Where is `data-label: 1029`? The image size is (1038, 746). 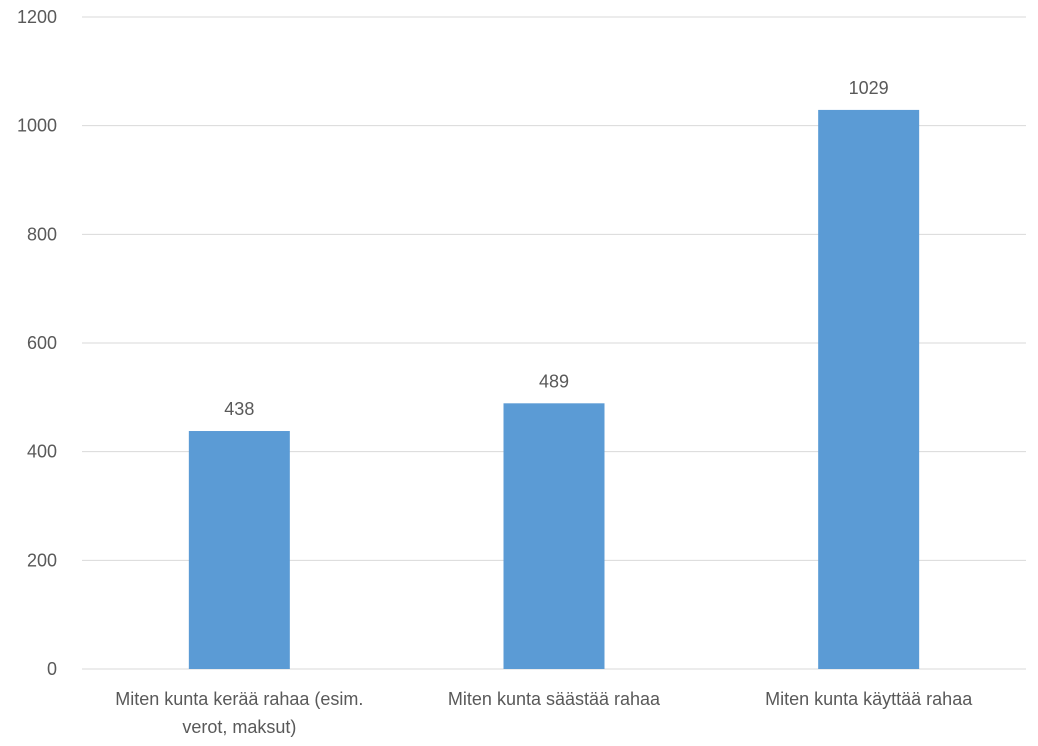 data-label: 1029 is located at coordinates (869, 88).